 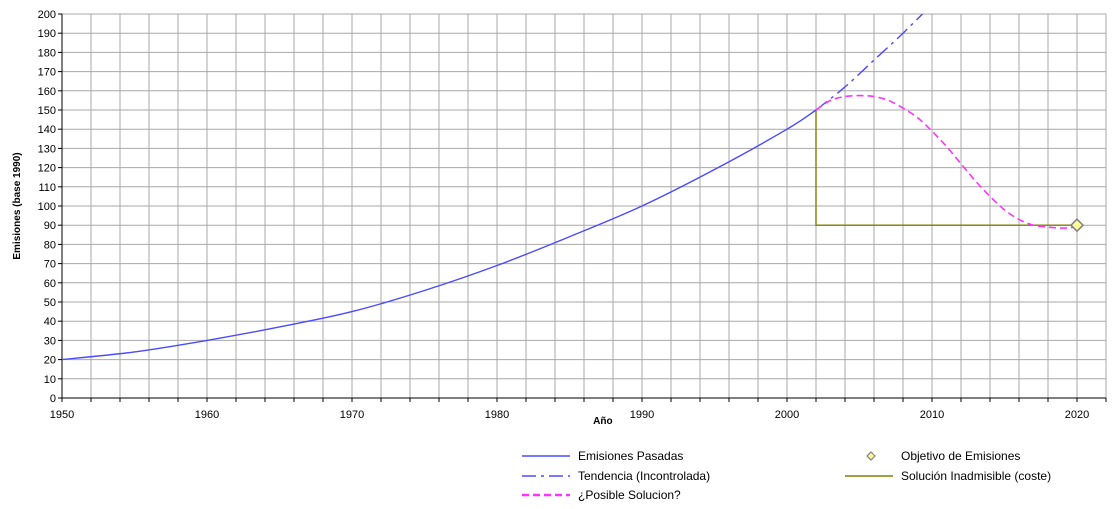 I want to click on y-tick-label: 120, so click(x=47, y=169).